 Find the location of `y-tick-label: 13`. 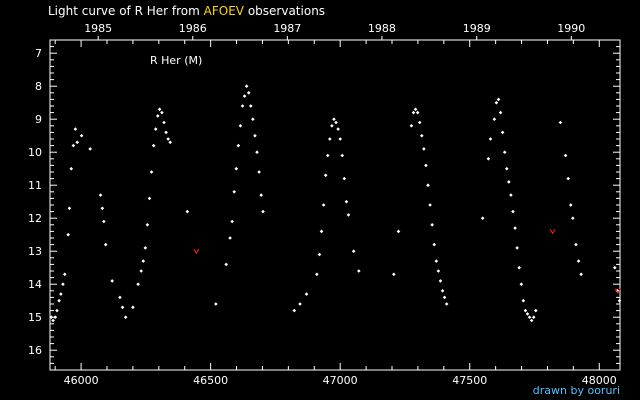

y-tick-label: 13 is located at coordinates (35, 251).